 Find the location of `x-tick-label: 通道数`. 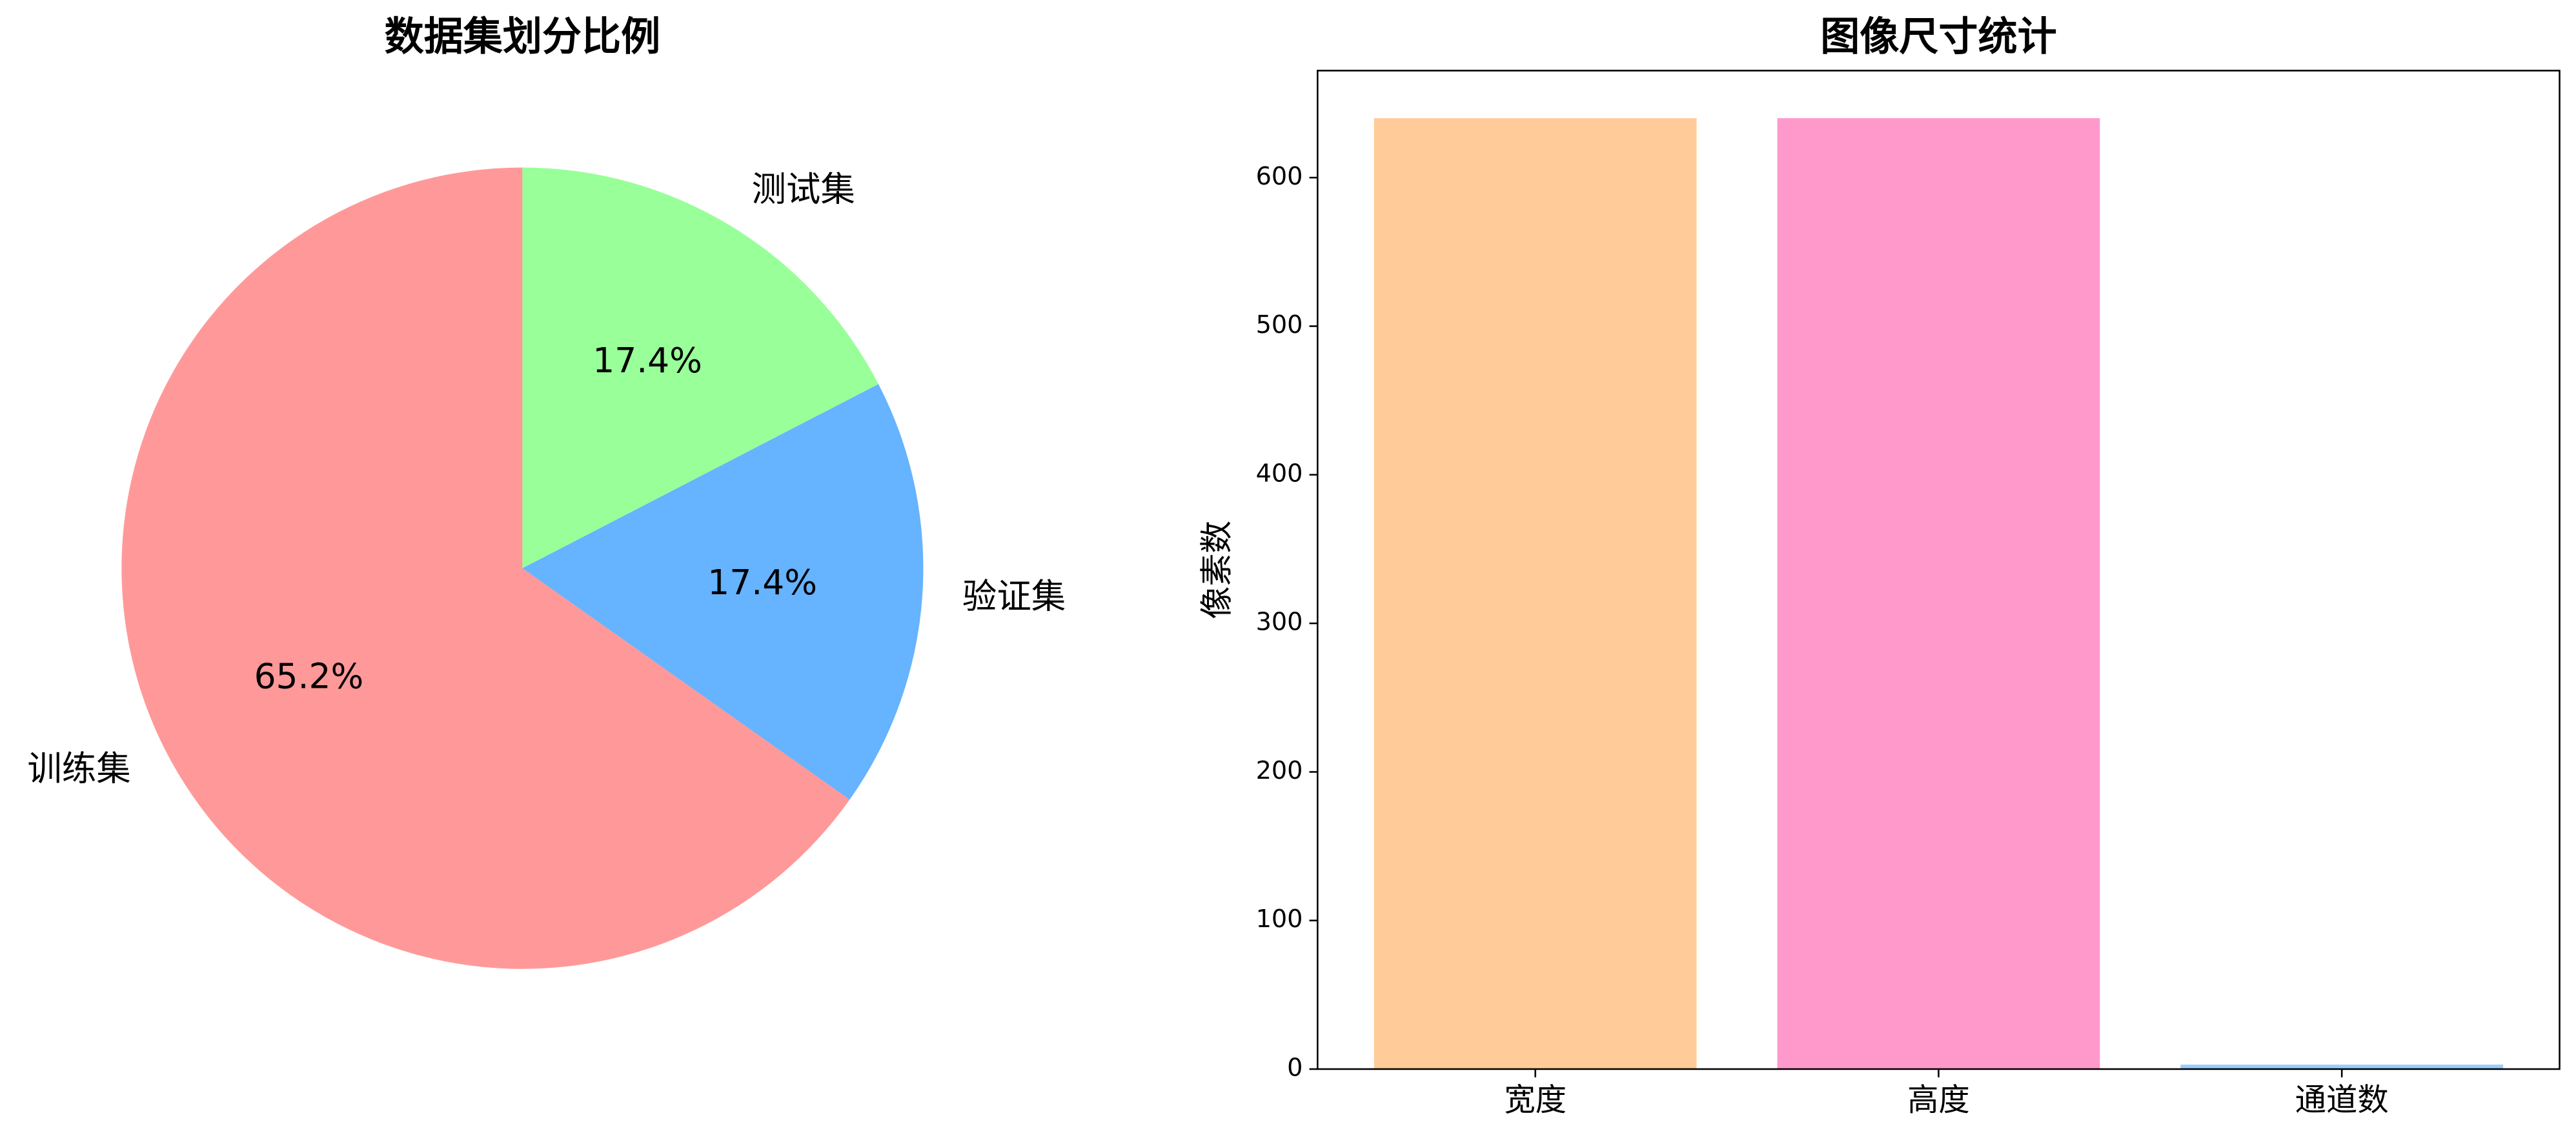

x-tick-label: 通道数 is located at coordinates (2342, 1100).